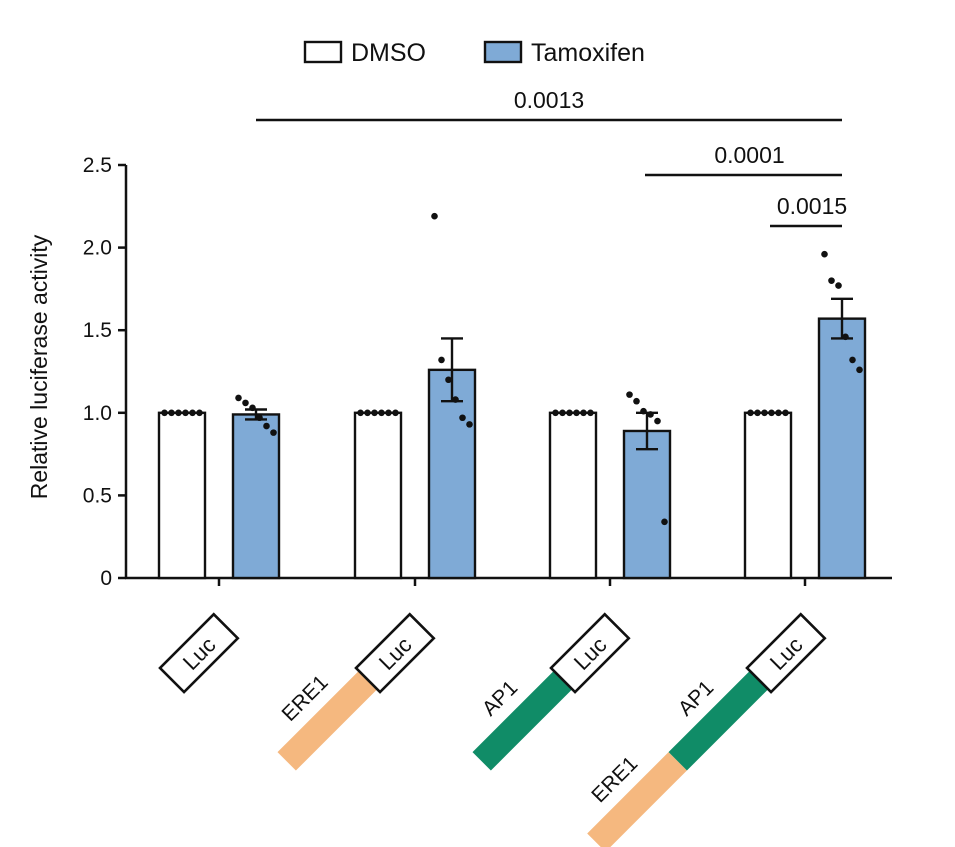 Image resolution: width=955 pixels, height=847 pixels. Describe the element at coordinates (323, 52) in the screenshot. I see `legend-swatch-dmso` at that location.